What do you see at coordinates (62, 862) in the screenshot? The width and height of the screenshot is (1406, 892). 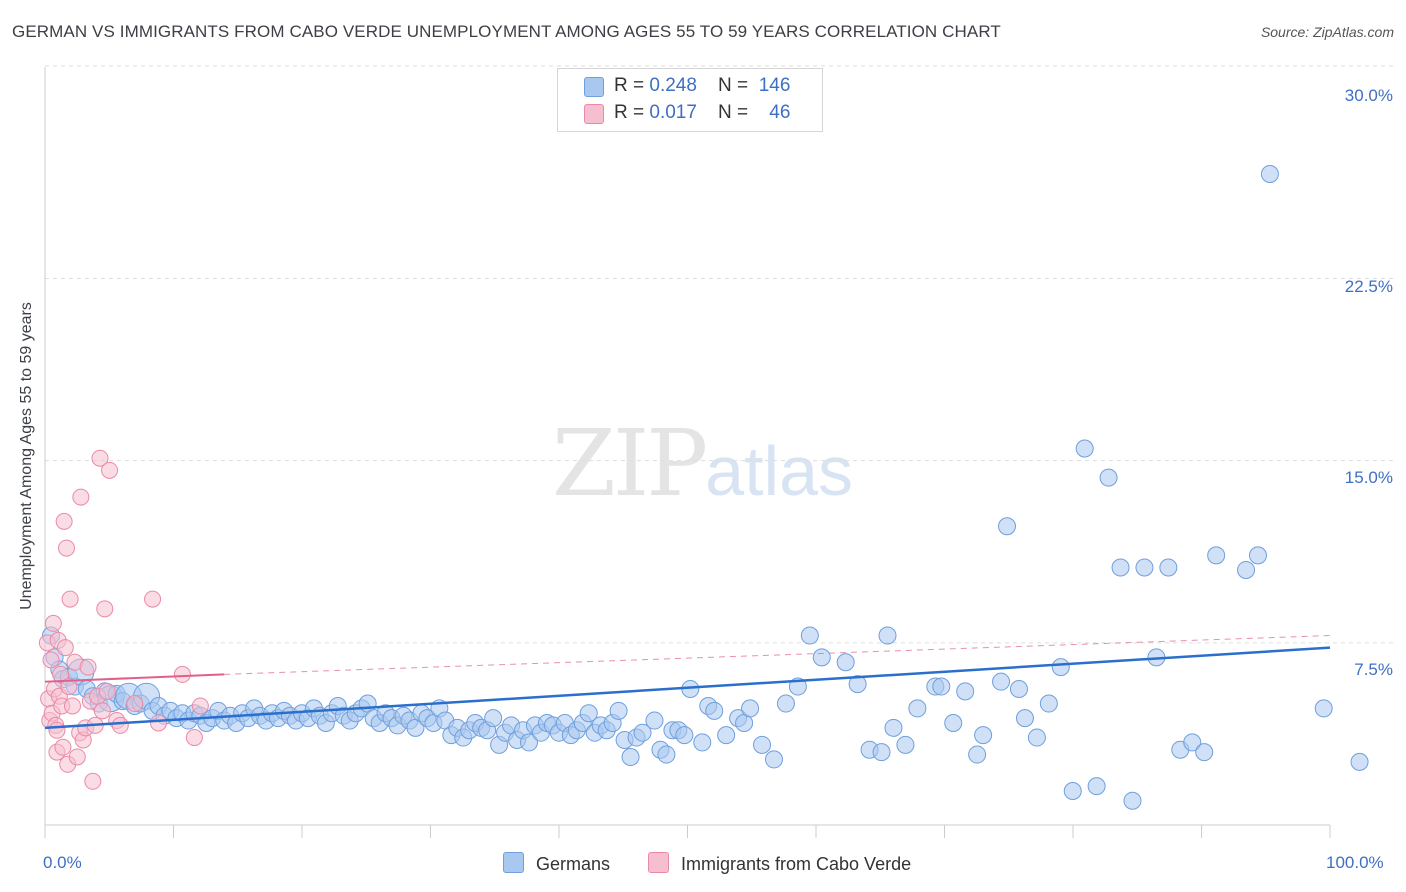 I see `x-tick-label-0: 0.0%` at bounding box center [62, 862].